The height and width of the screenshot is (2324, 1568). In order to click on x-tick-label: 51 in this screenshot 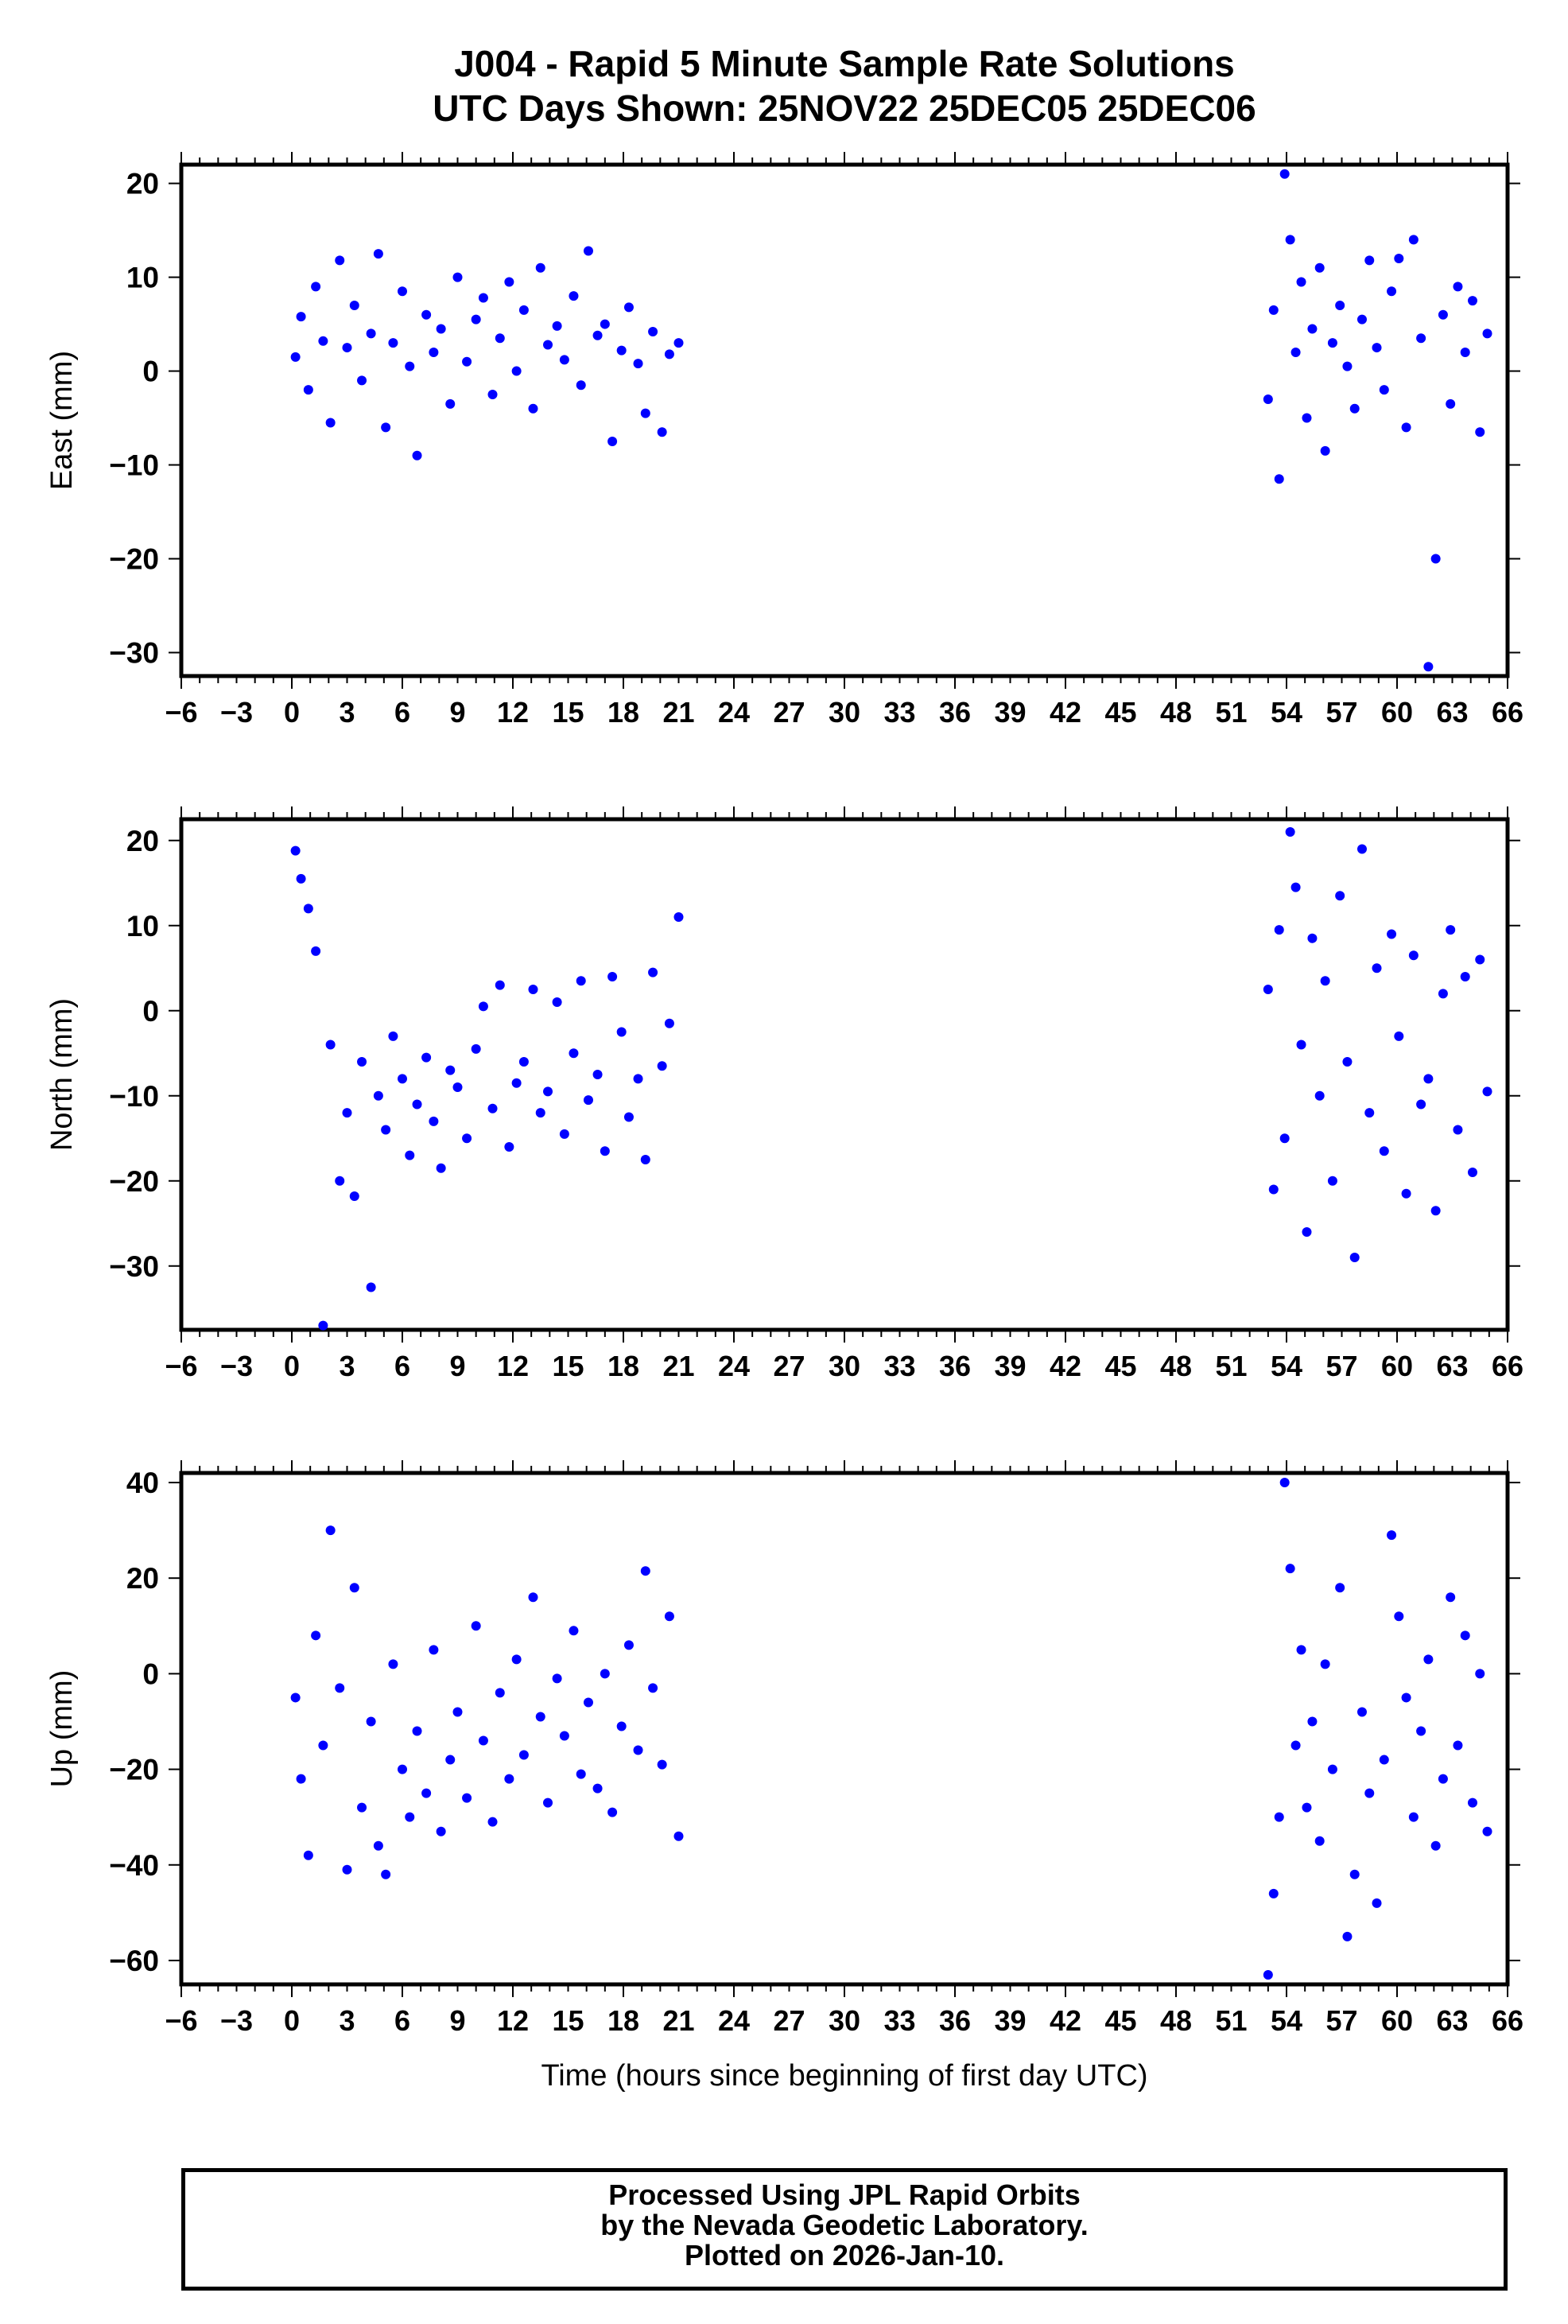, I will do `click(1231, 2020)`.